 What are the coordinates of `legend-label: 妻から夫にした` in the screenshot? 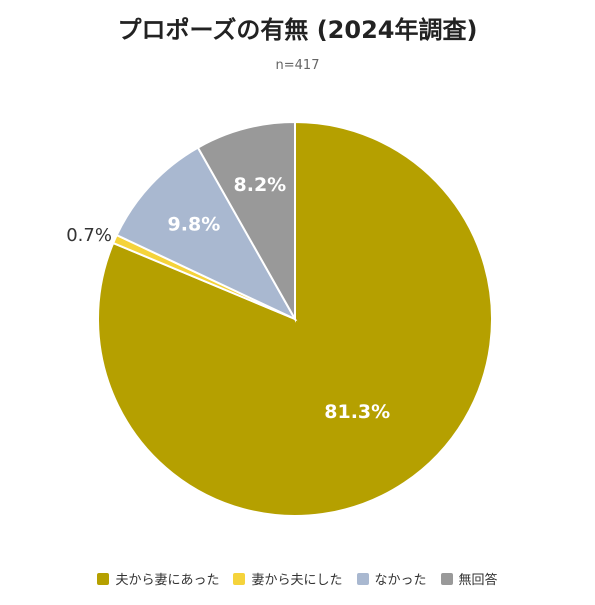 It's located at (297, 580).